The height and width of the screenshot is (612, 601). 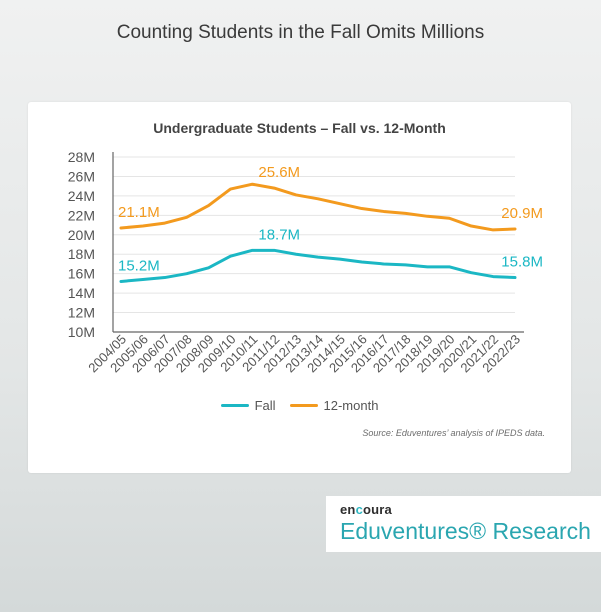 I want to click on logo-prefix: en, so click(x=348, y=509).